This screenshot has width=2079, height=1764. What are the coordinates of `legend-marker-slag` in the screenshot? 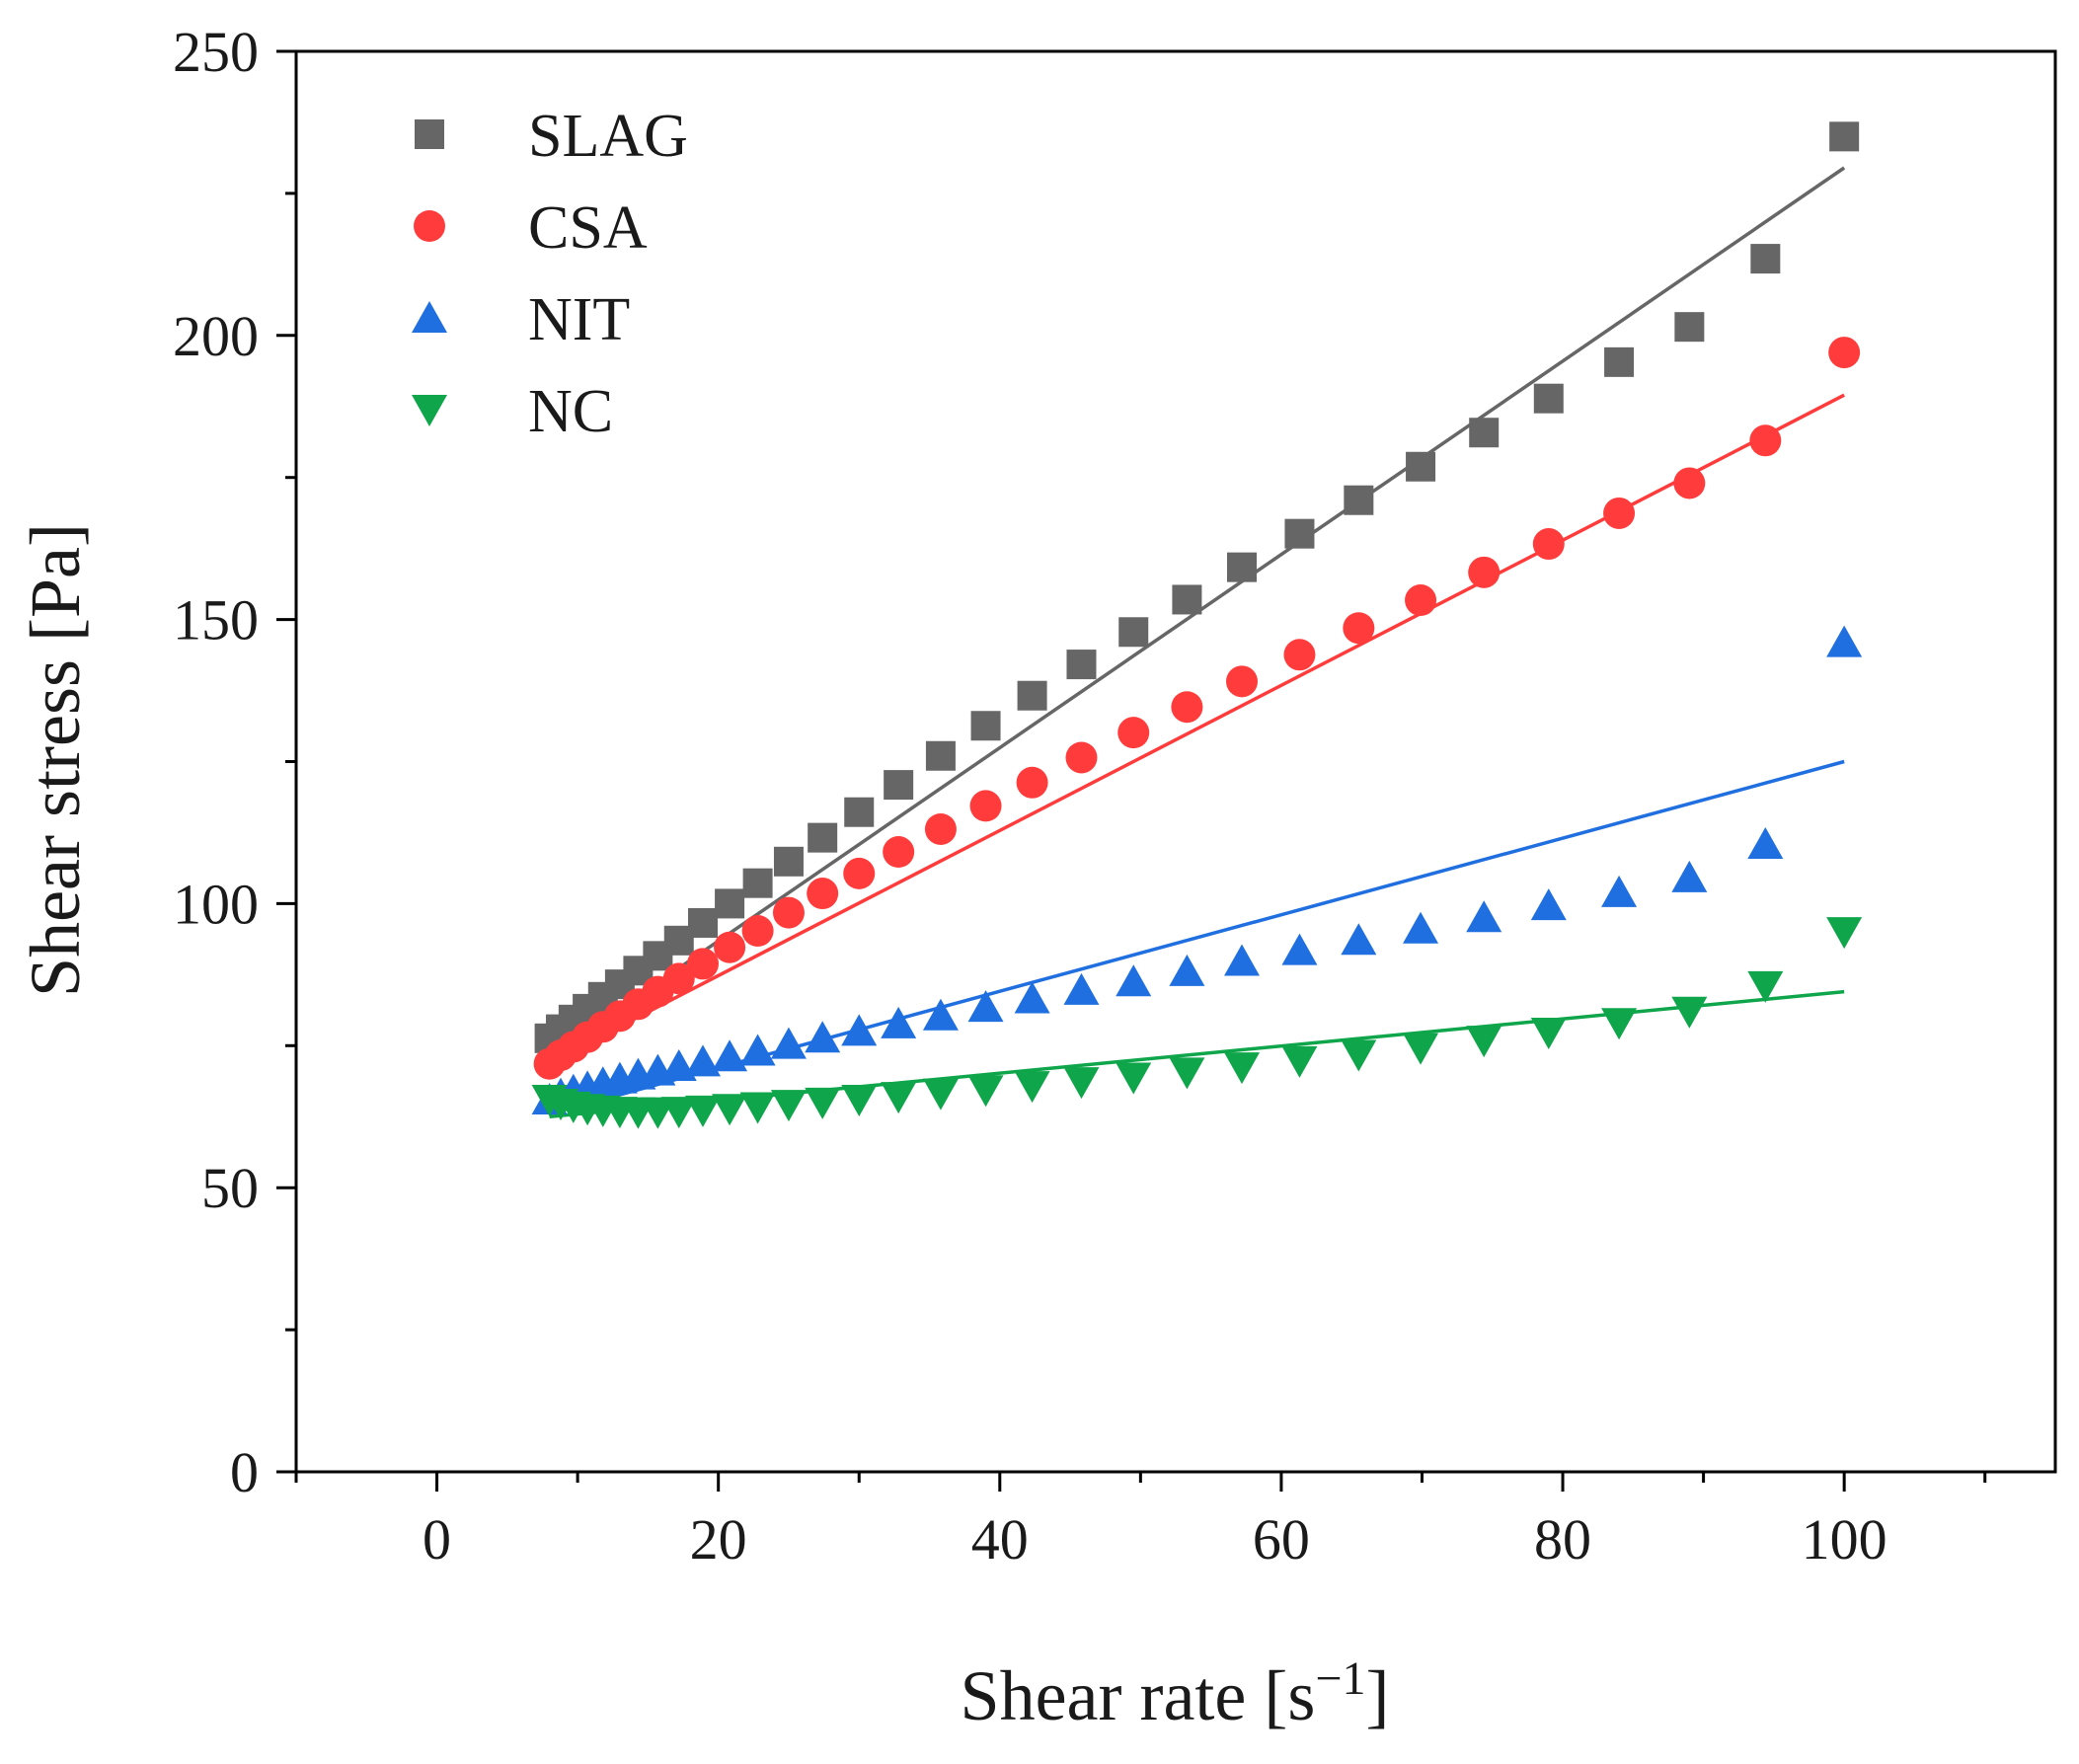 It's located at (429, 134).